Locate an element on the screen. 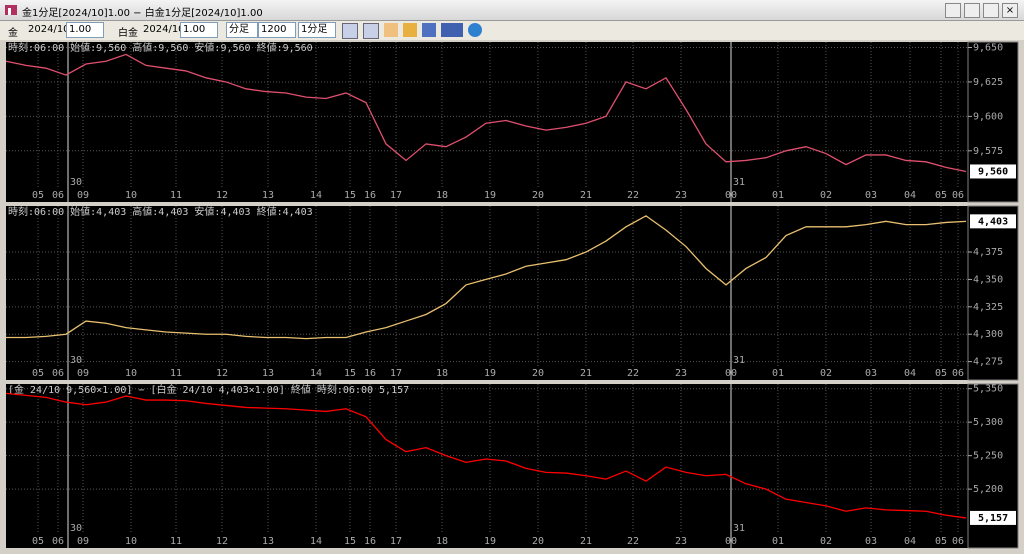  tool-icons is located at coordinates (412, 31).